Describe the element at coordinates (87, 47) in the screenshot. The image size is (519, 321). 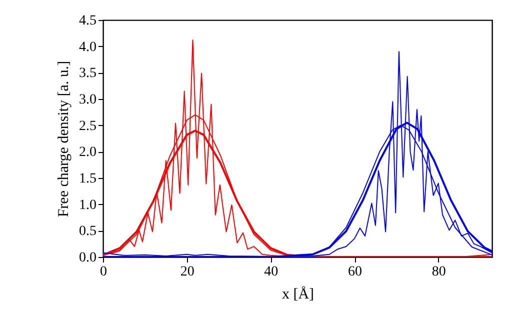
I see `y-tick-label: 4.0` at that location.